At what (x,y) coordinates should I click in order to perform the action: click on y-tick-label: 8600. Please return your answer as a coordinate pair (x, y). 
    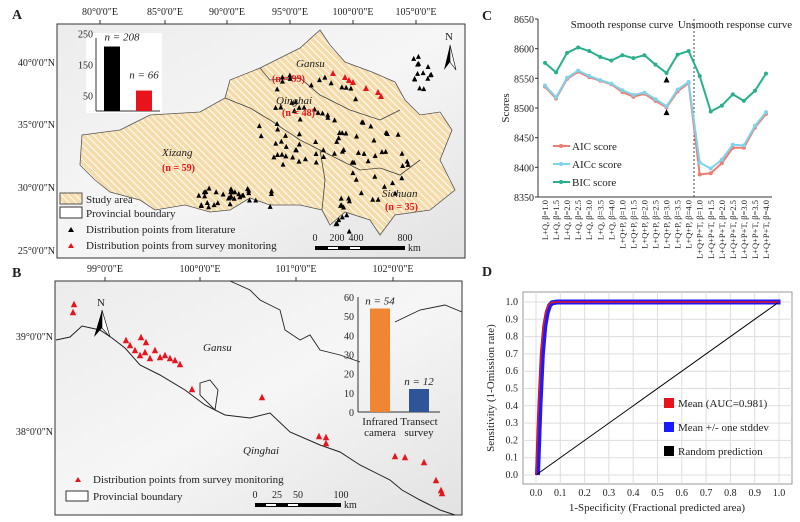
    Looking at the image, I should click on (524, 50).